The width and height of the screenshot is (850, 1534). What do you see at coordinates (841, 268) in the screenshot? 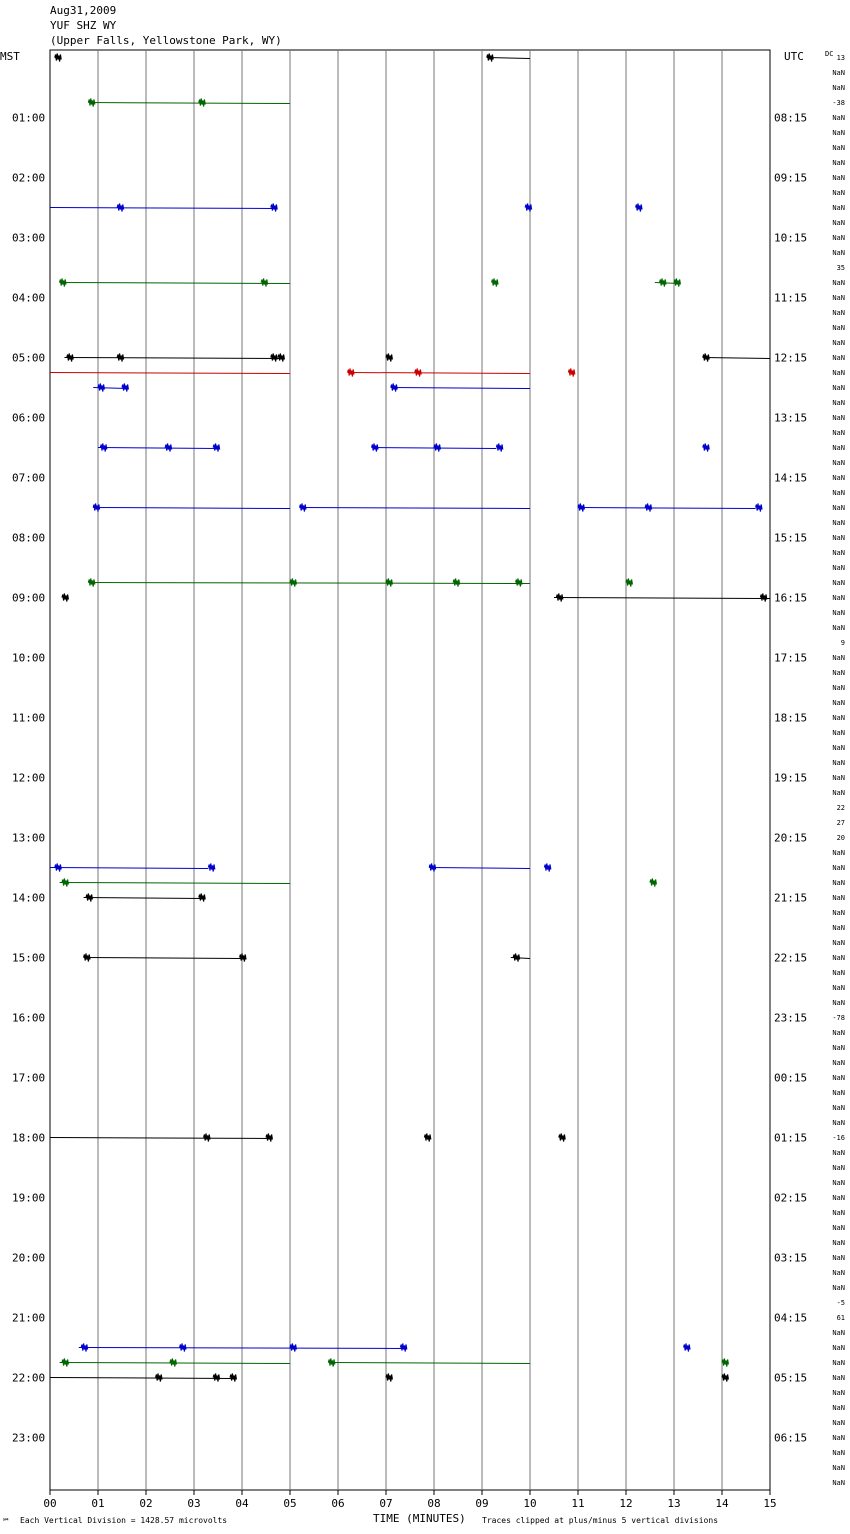
I see `dc-value: 35` at bounding box center [841, 268].